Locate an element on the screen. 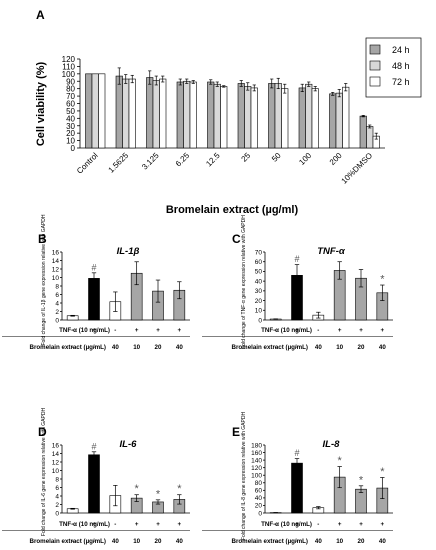 The image size is (436, 550). tick-label-y-a-3: 30 is located at coordinates (70, 126).